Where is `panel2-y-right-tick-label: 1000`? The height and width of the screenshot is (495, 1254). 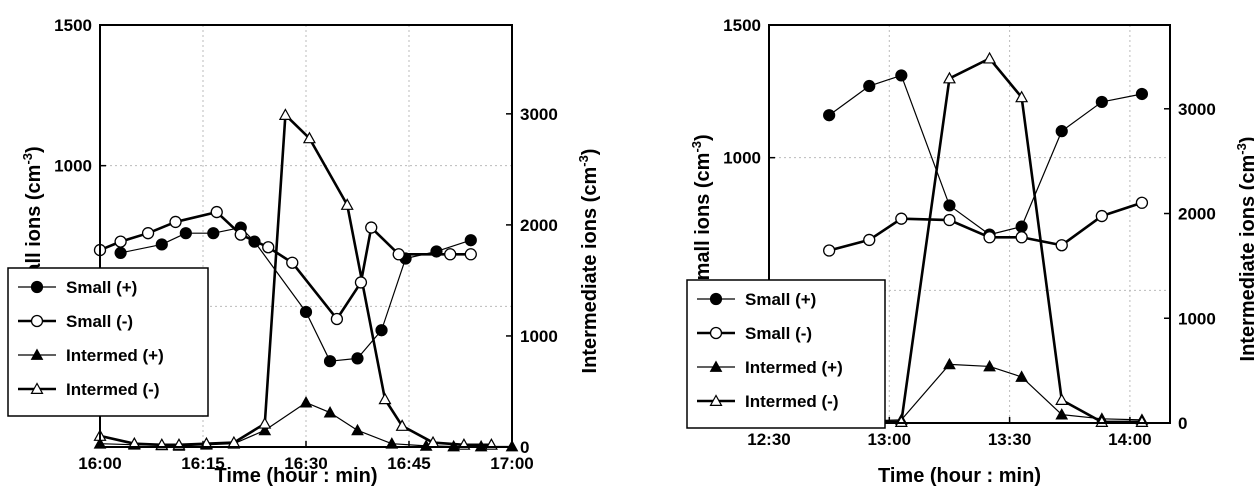
panel2-y-right-tick-label: 1000 is located at coordinates (1197, 318).